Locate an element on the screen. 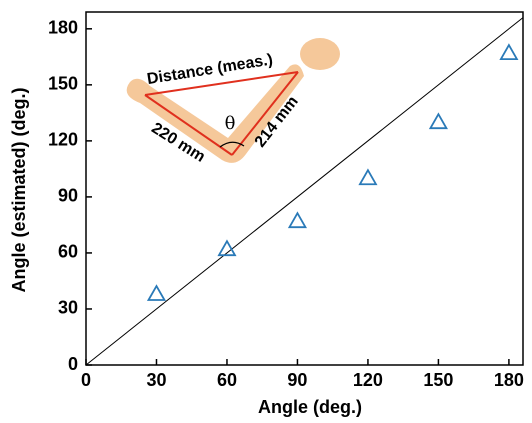  y-axis-label: Angle (estimated) (deg.) is located at coordinates (19, 189).